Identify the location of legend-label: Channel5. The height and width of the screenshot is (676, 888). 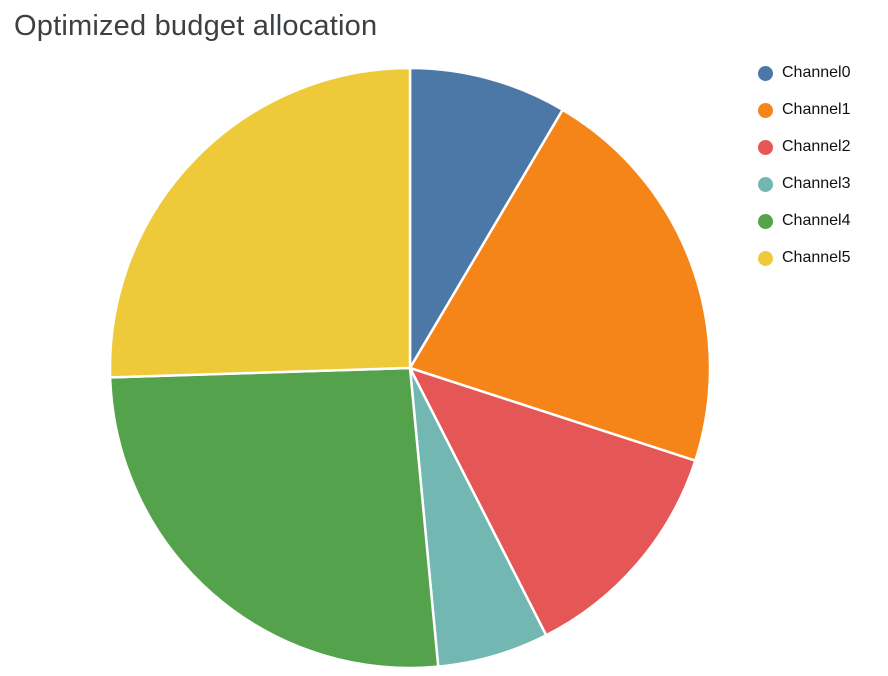
(816, 257).